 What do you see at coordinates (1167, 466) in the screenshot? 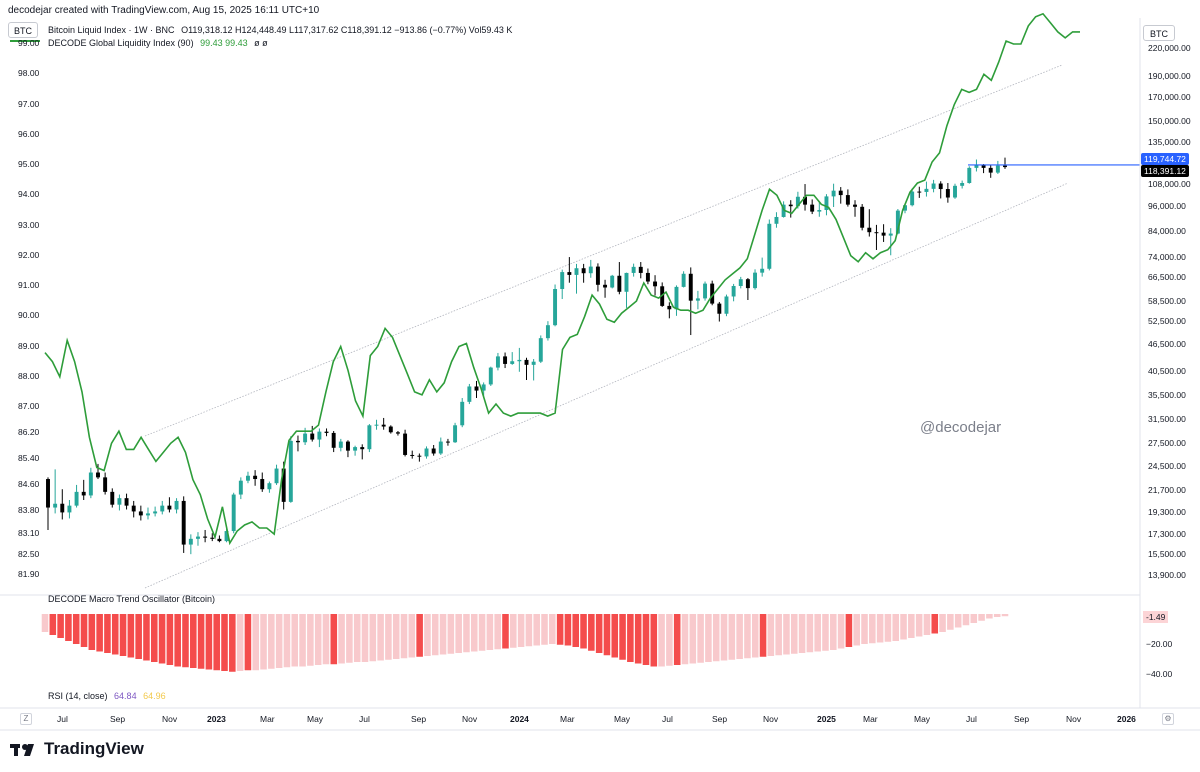
I see `right-axis-tick: 24,500.00` at bounding box center [1167, 466].